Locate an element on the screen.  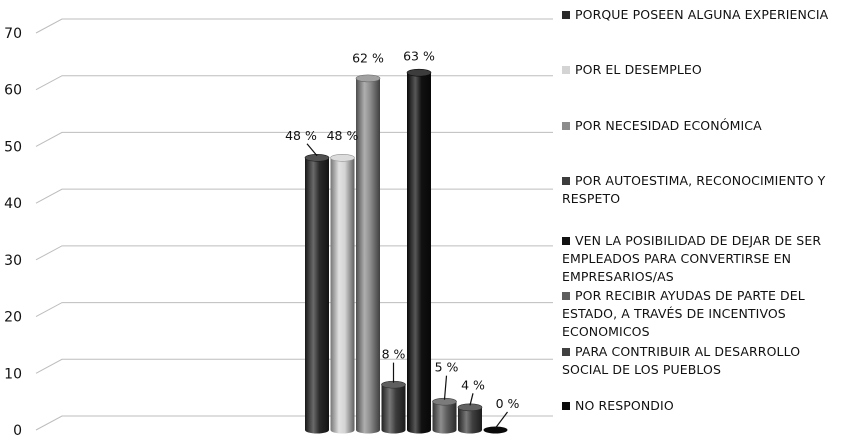
y-tick-label: 50 is located at coordinates (13, 147).